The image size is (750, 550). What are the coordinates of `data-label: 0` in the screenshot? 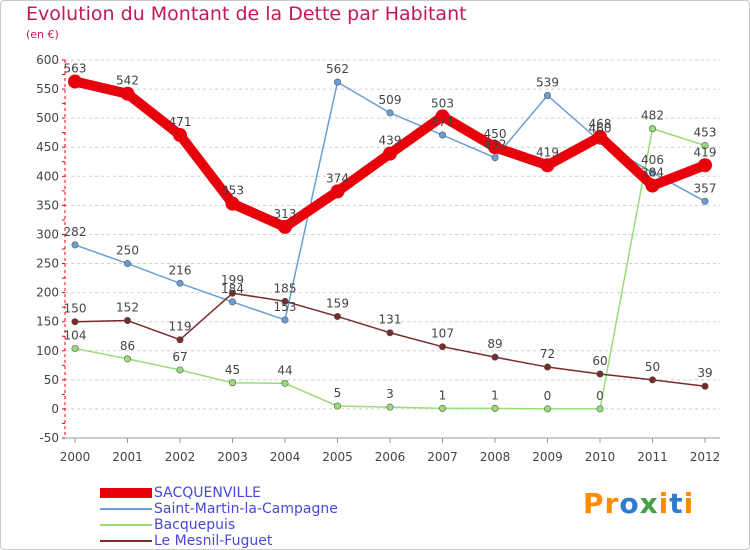 It's located at (548, 396).